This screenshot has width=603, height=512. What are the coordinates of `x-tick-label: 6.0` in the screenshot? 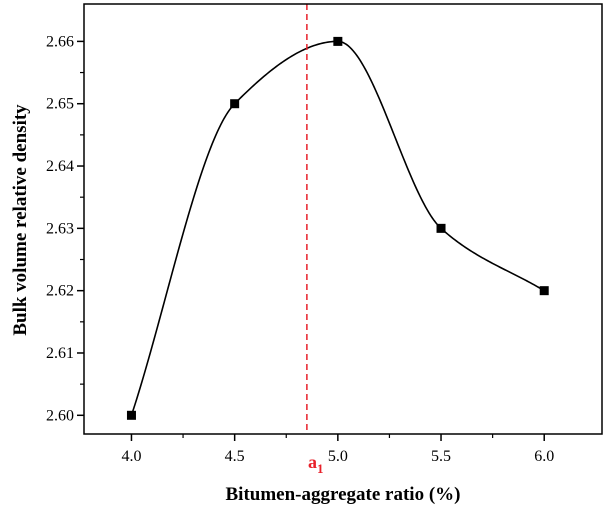 It's located at (544, 456).